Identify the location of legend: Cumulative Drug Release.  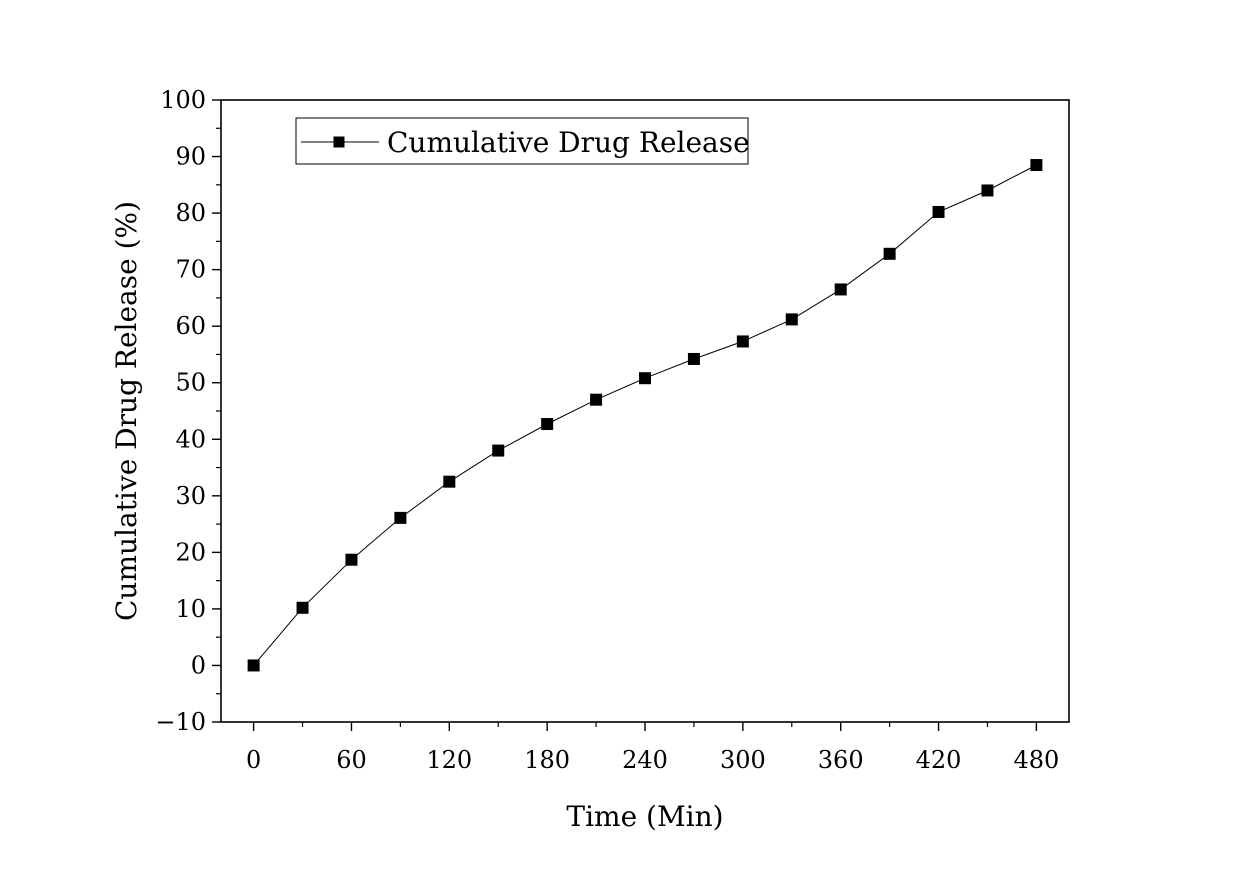
(522, 141).